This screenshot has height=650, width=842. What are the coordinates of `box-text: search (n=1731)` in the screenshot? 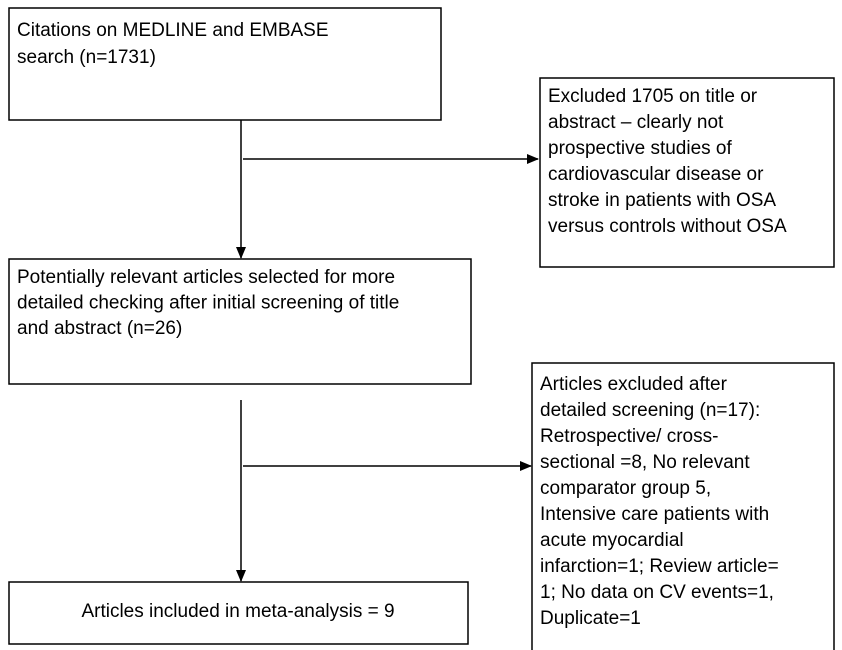 It's located at (86, 57).